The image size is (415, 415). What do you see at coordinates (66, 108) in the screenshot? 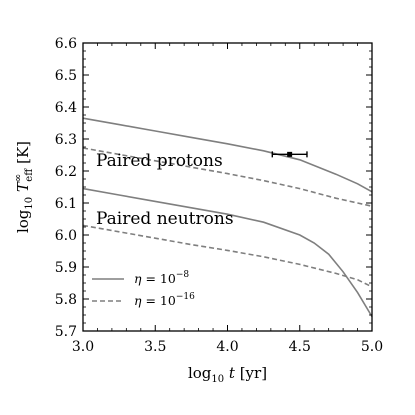
I see `y-tick-label: 6.4` at bounding box center [66, 108].